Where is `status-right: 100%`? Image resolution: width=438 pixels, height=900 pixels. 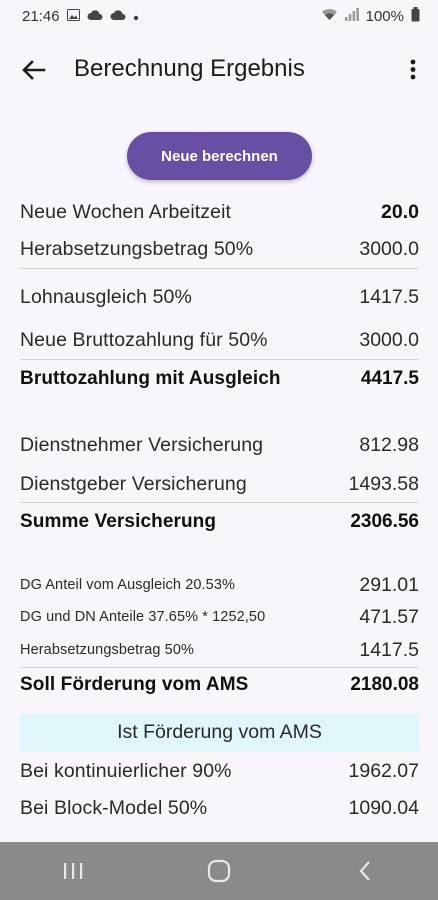 status-right: 100% is located at coordinates (370, 16).